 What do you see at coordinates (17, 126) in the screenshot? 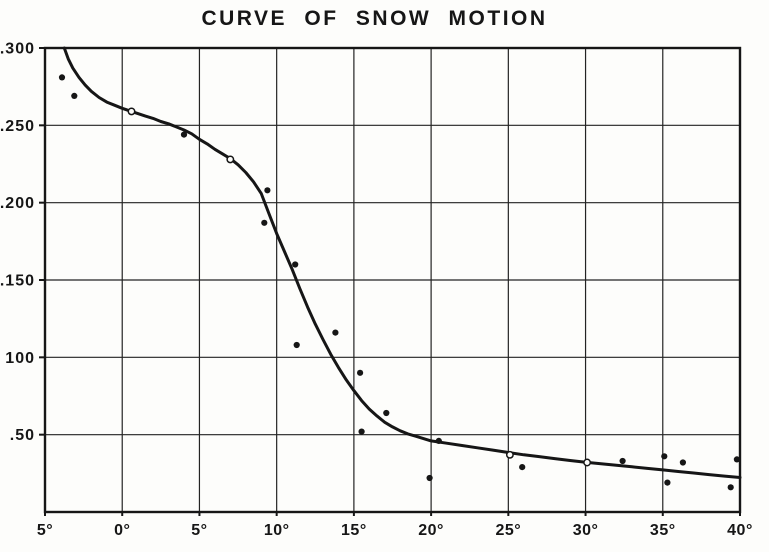
I see `y-tick-label: .250` at bounding box center [17, 126].